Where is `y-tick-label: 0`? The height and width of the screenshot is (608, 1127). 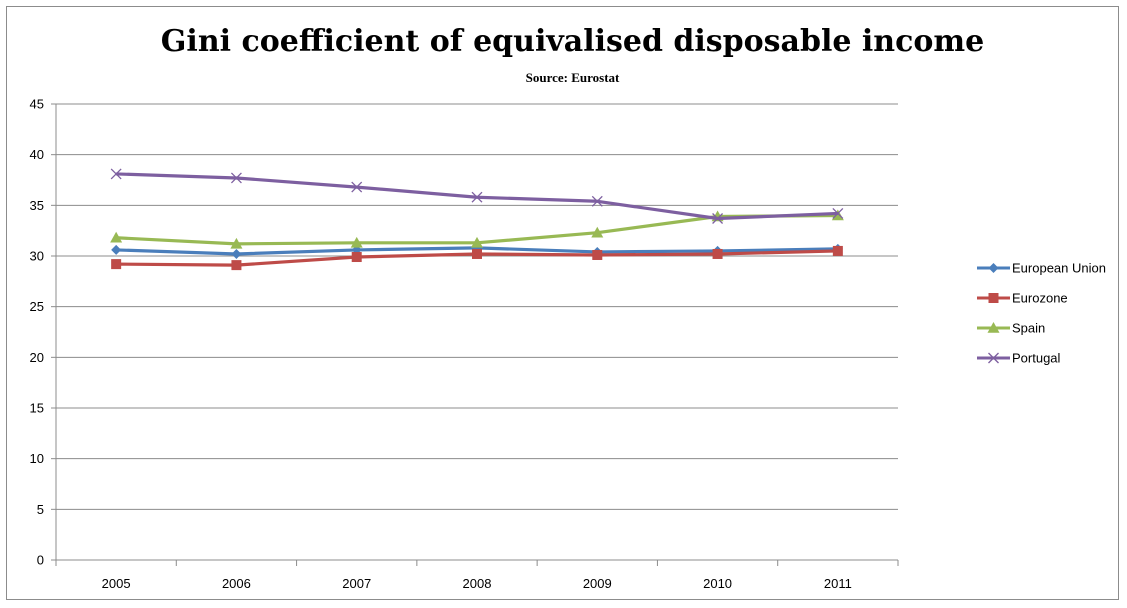 y-tick-label: 0 is located at coordinates (40, 560).